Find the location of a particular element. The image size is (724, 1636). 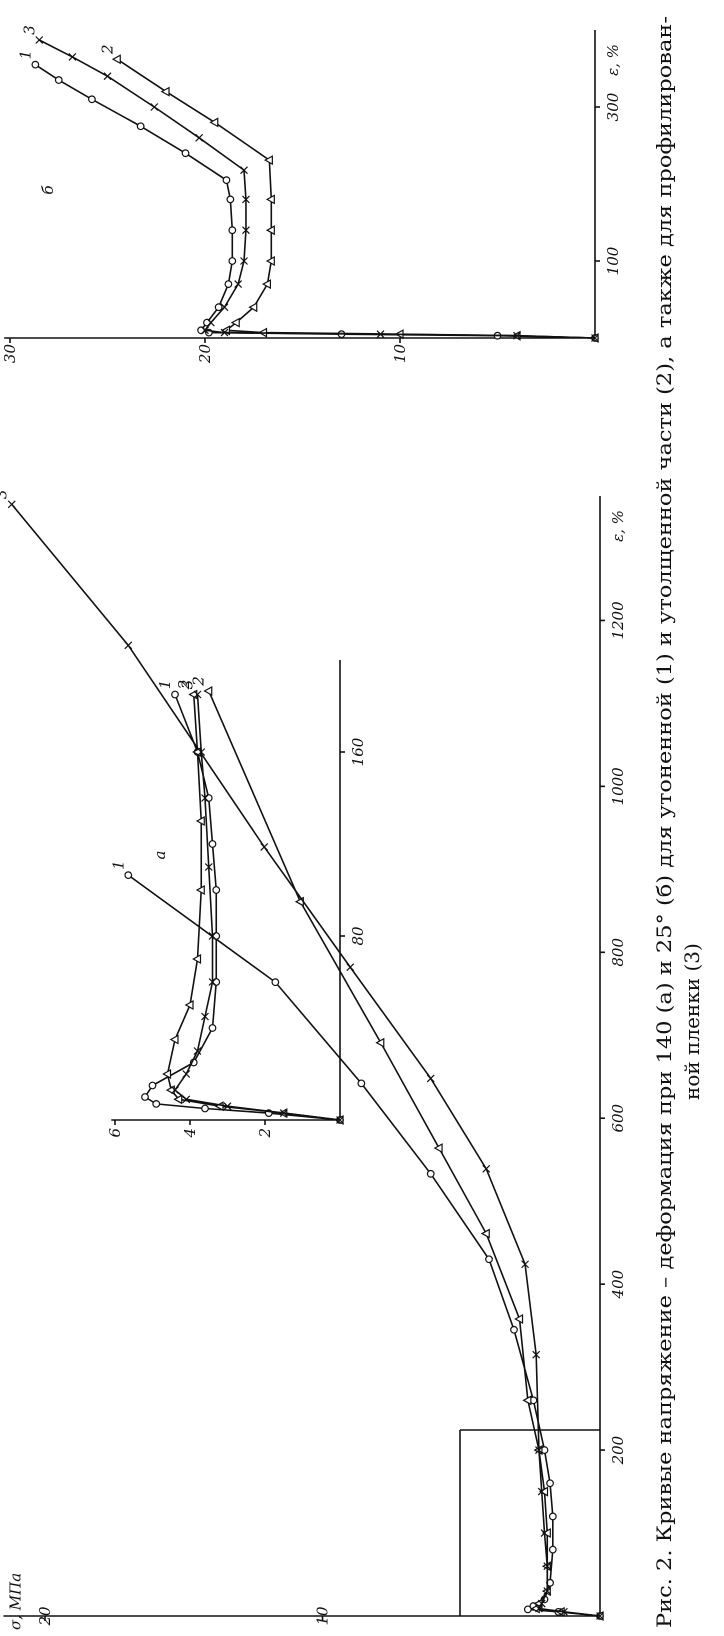

x-tick-label: 1000 is located at coordinates (618, 786).